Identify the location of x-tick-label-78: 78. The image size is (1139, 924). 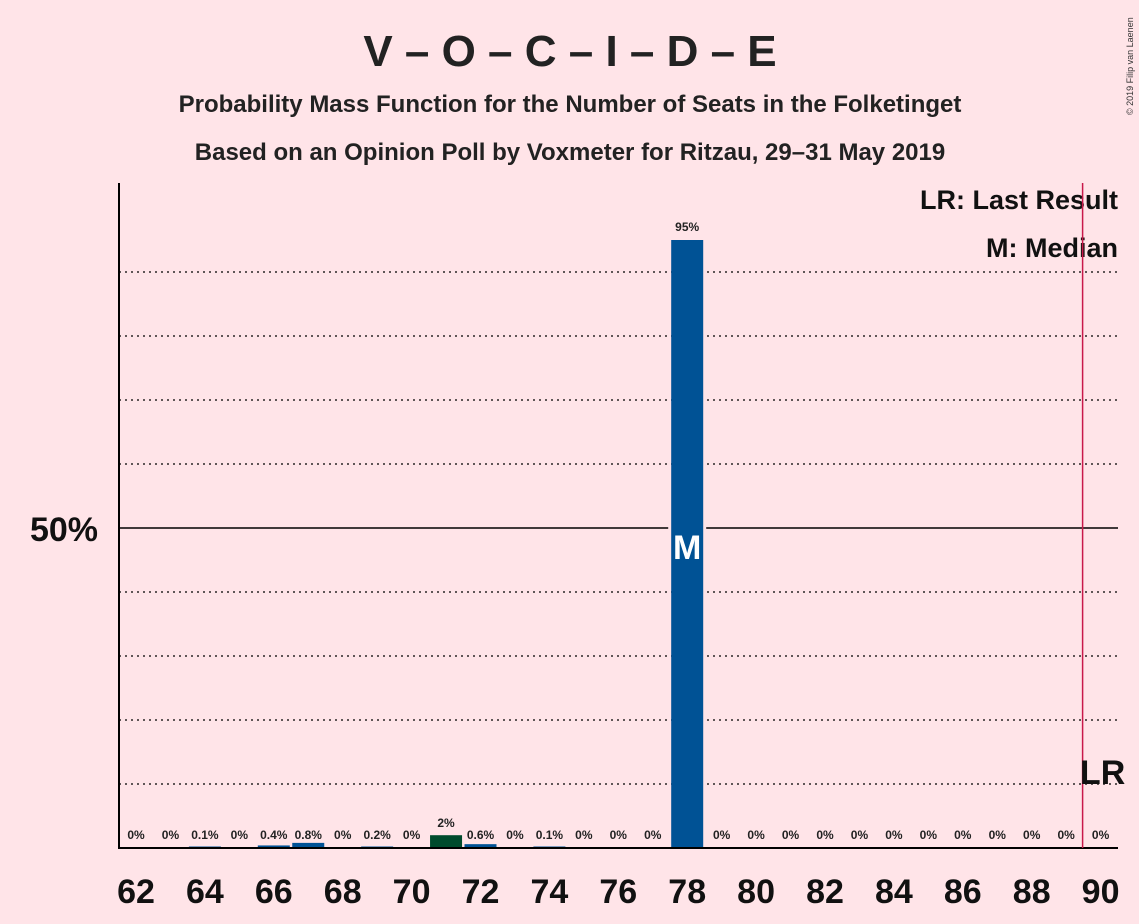
(687, 892).